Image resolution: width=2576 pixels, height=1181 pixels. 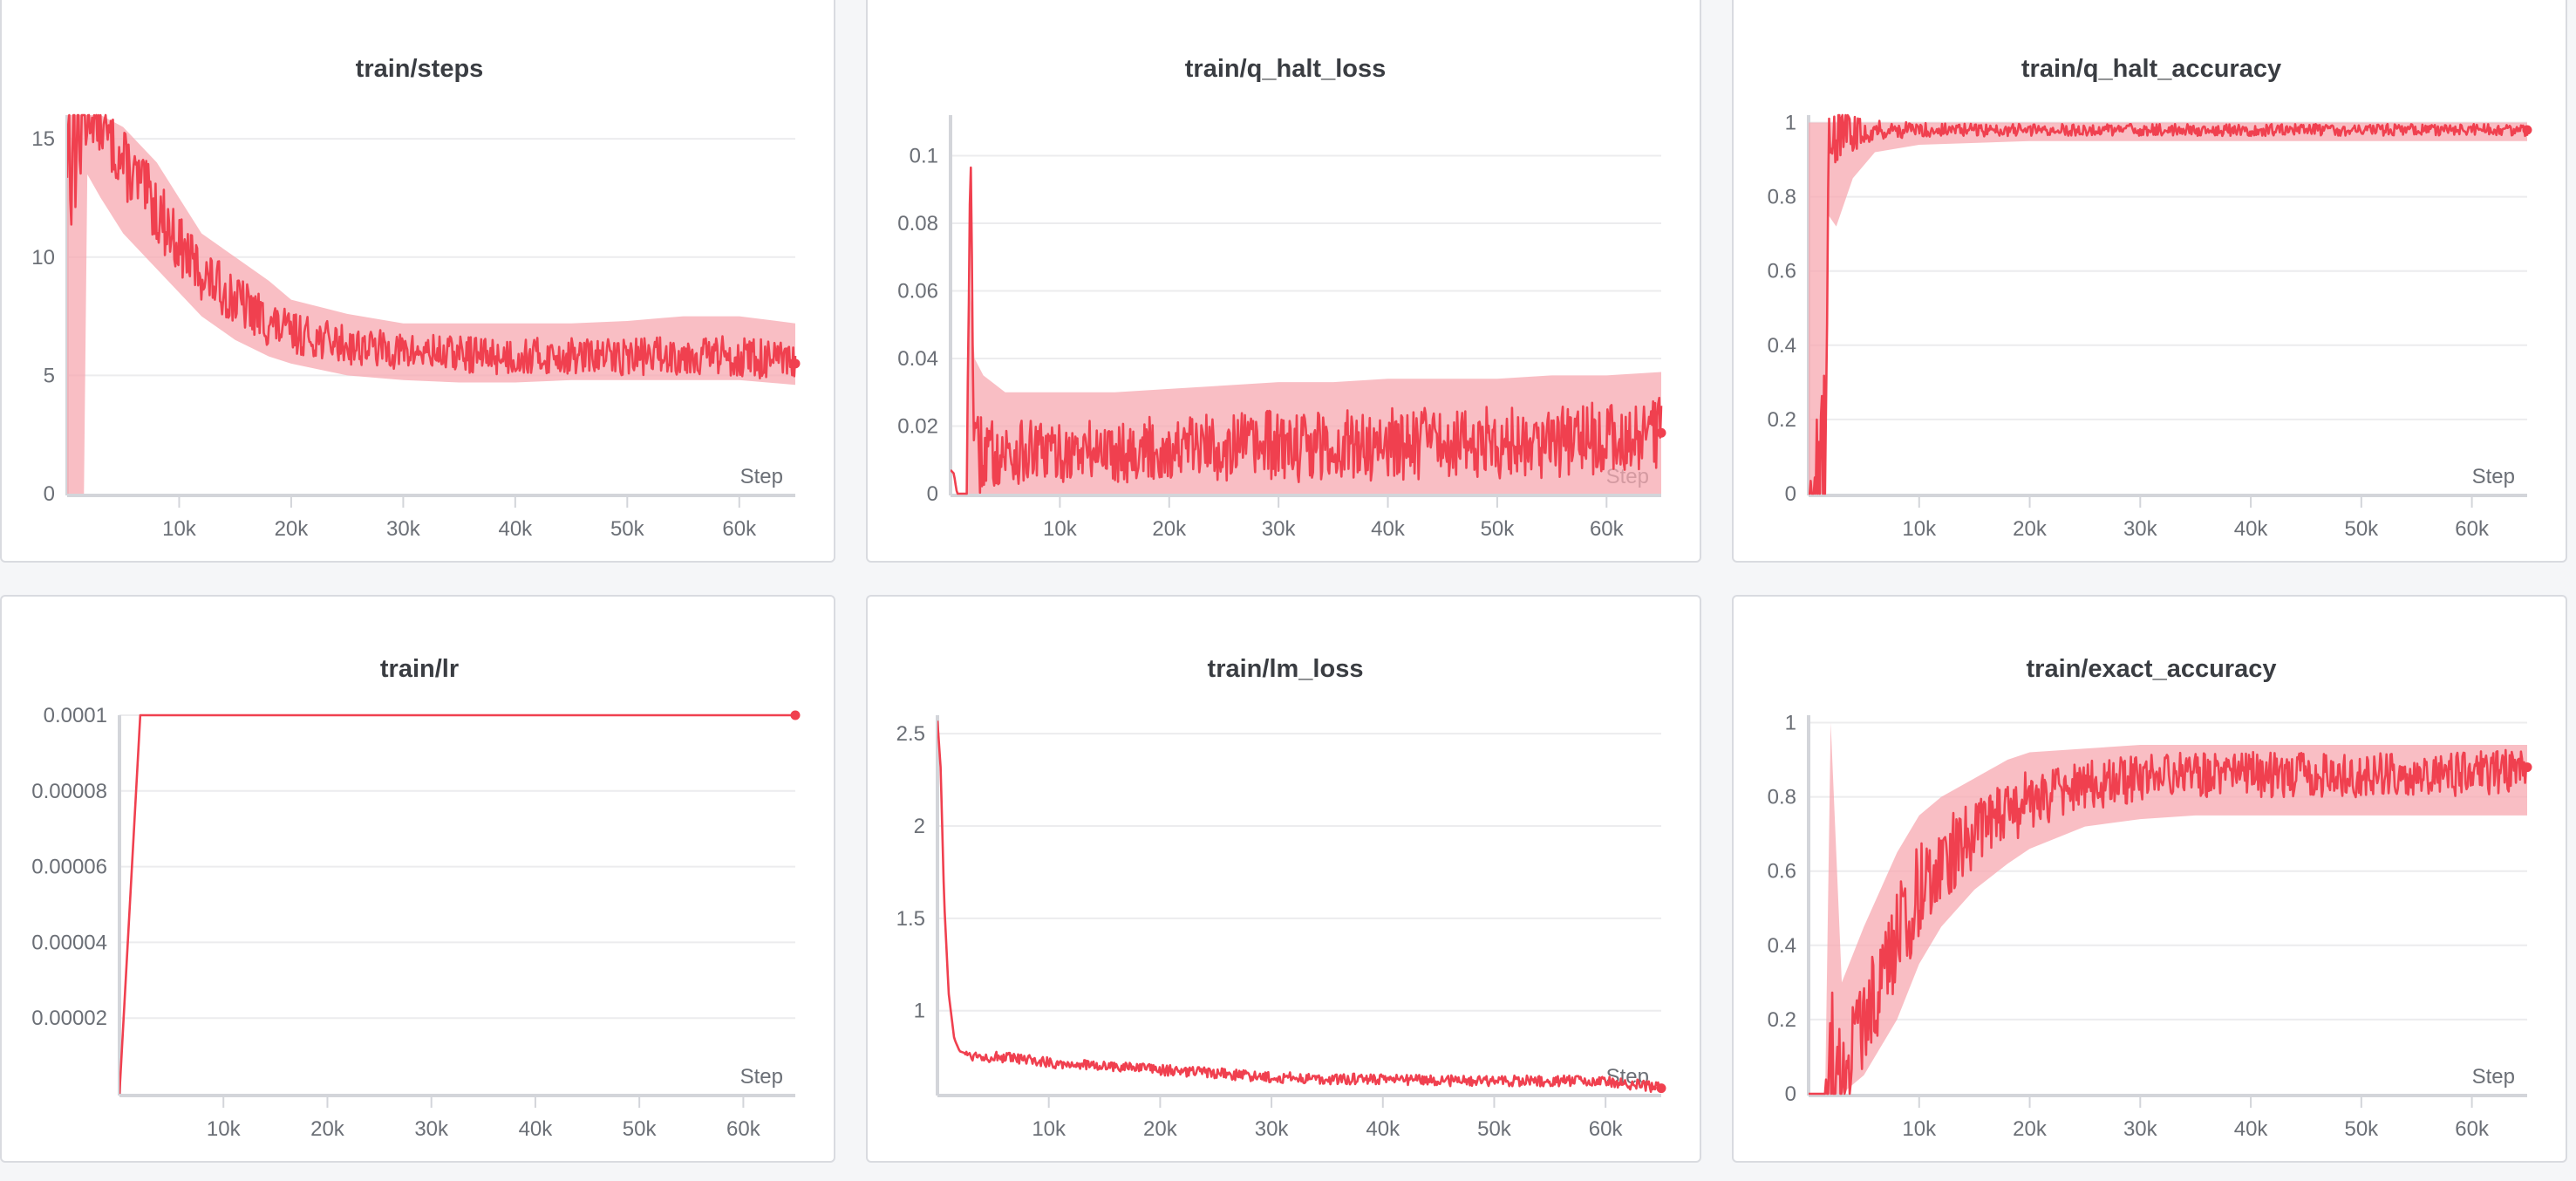 What do you see at coordinates (2152, 669) in the screenshot?
I see `chart-title: train/exact_accuracy` at bounding box center [2152, 669].